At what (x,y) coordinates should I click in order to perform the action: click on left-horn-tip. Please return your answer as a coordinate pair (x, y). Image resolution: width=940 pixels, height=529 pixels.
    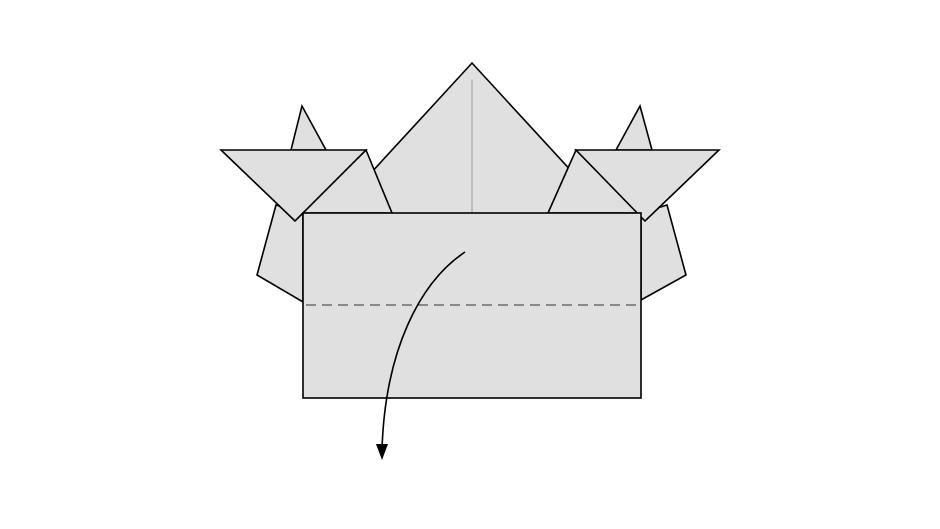
    Looking at the image, I should click on (308, 127).